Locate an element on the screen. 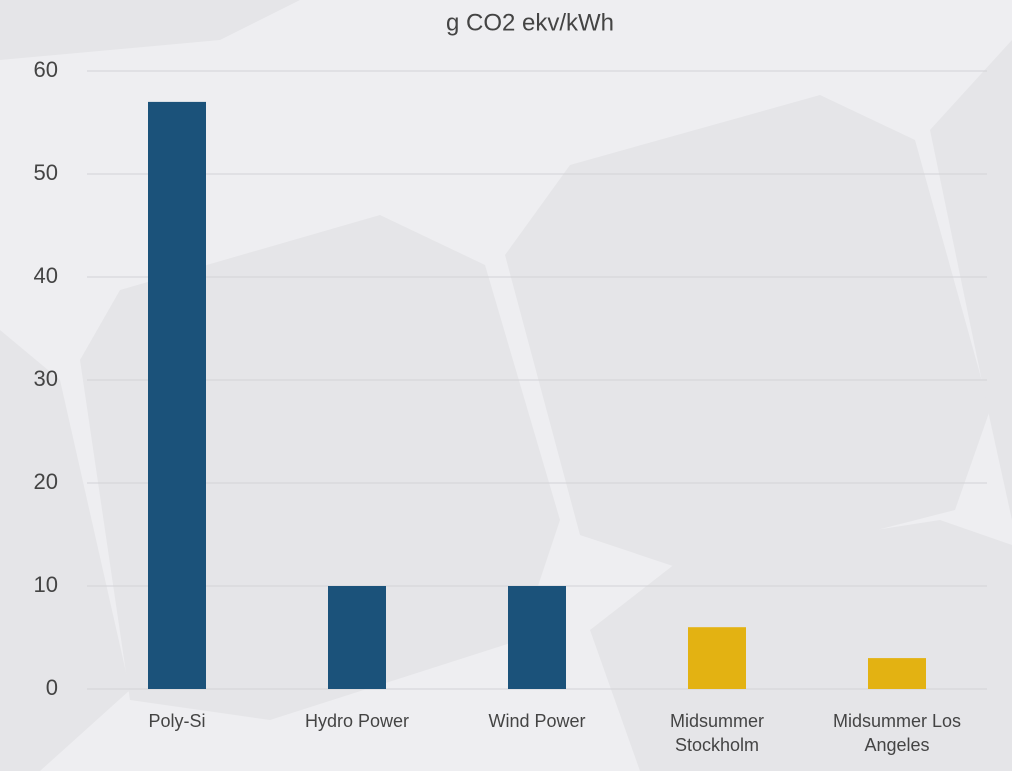 Image resolution: width=1012 pixels, height=771 pixels. x-tick-label: Midsummer Los Angeles is located at coordinates (897, 733).